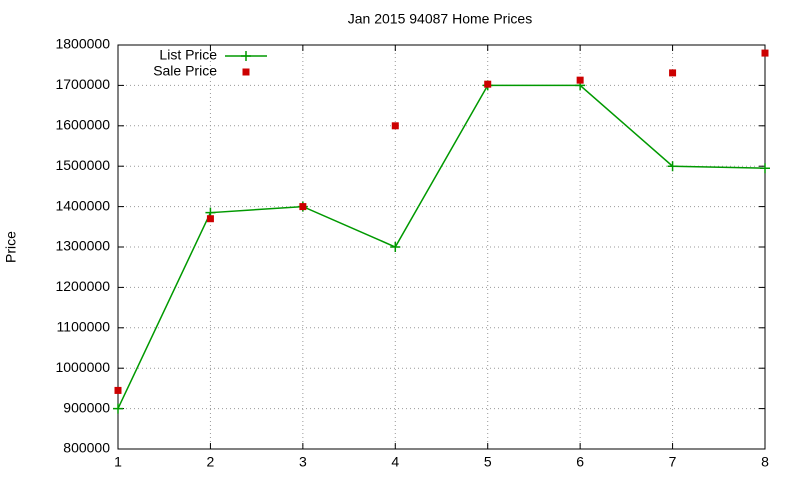  What do you see at coordinates (82, 125) in the screenshot?
I see `y-tick-label: 1600000` at bounding box center [82, 125].